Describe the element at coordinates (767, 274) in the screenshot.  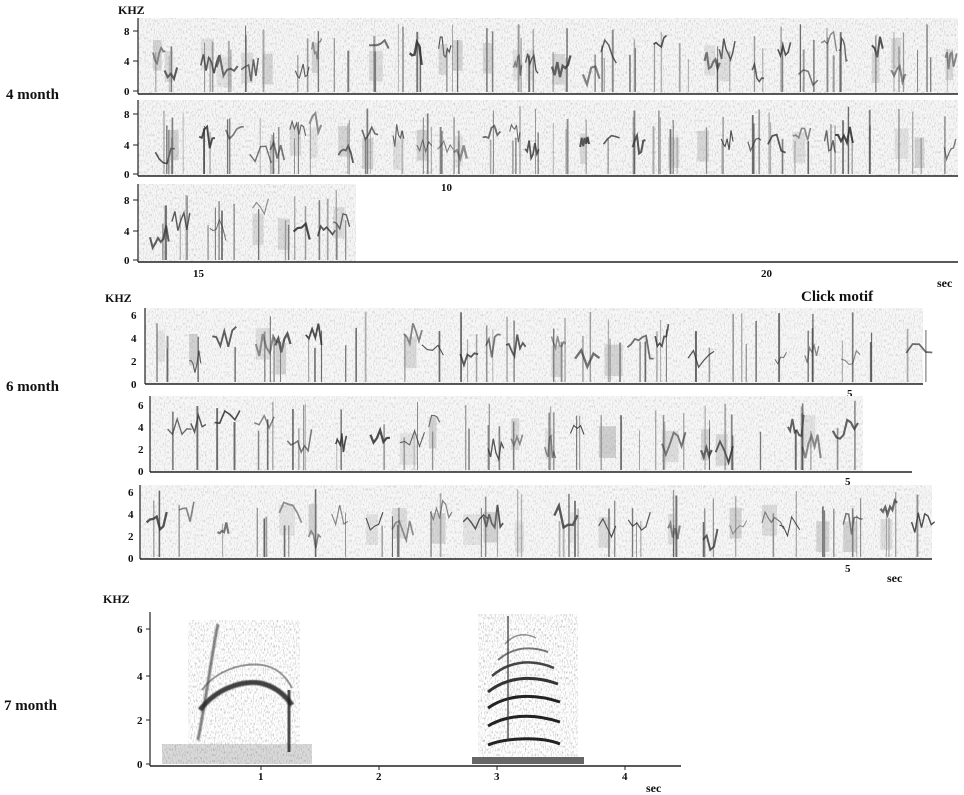
I see `x-tick-label: 20` at that location.